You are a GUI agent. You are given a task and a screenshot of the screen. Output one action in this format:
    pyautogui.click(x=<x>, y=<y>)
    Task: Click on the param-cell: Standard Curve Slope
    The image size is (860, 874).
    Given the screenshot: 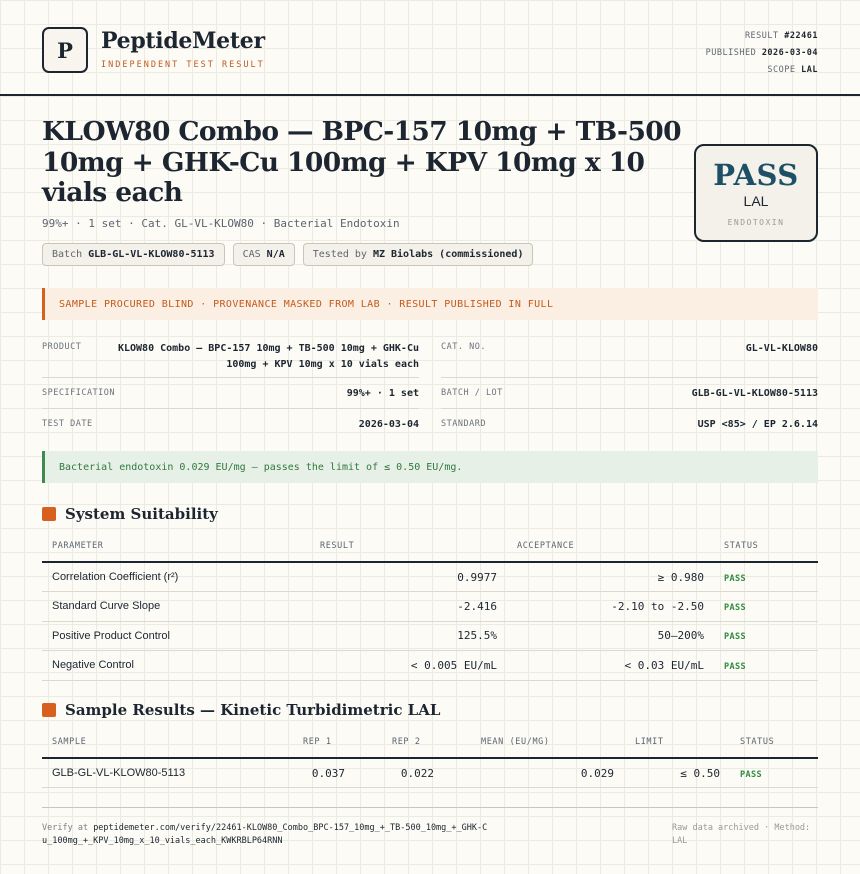 What is the action you would take?
    pyautogui.click(x=176, y=606)
    